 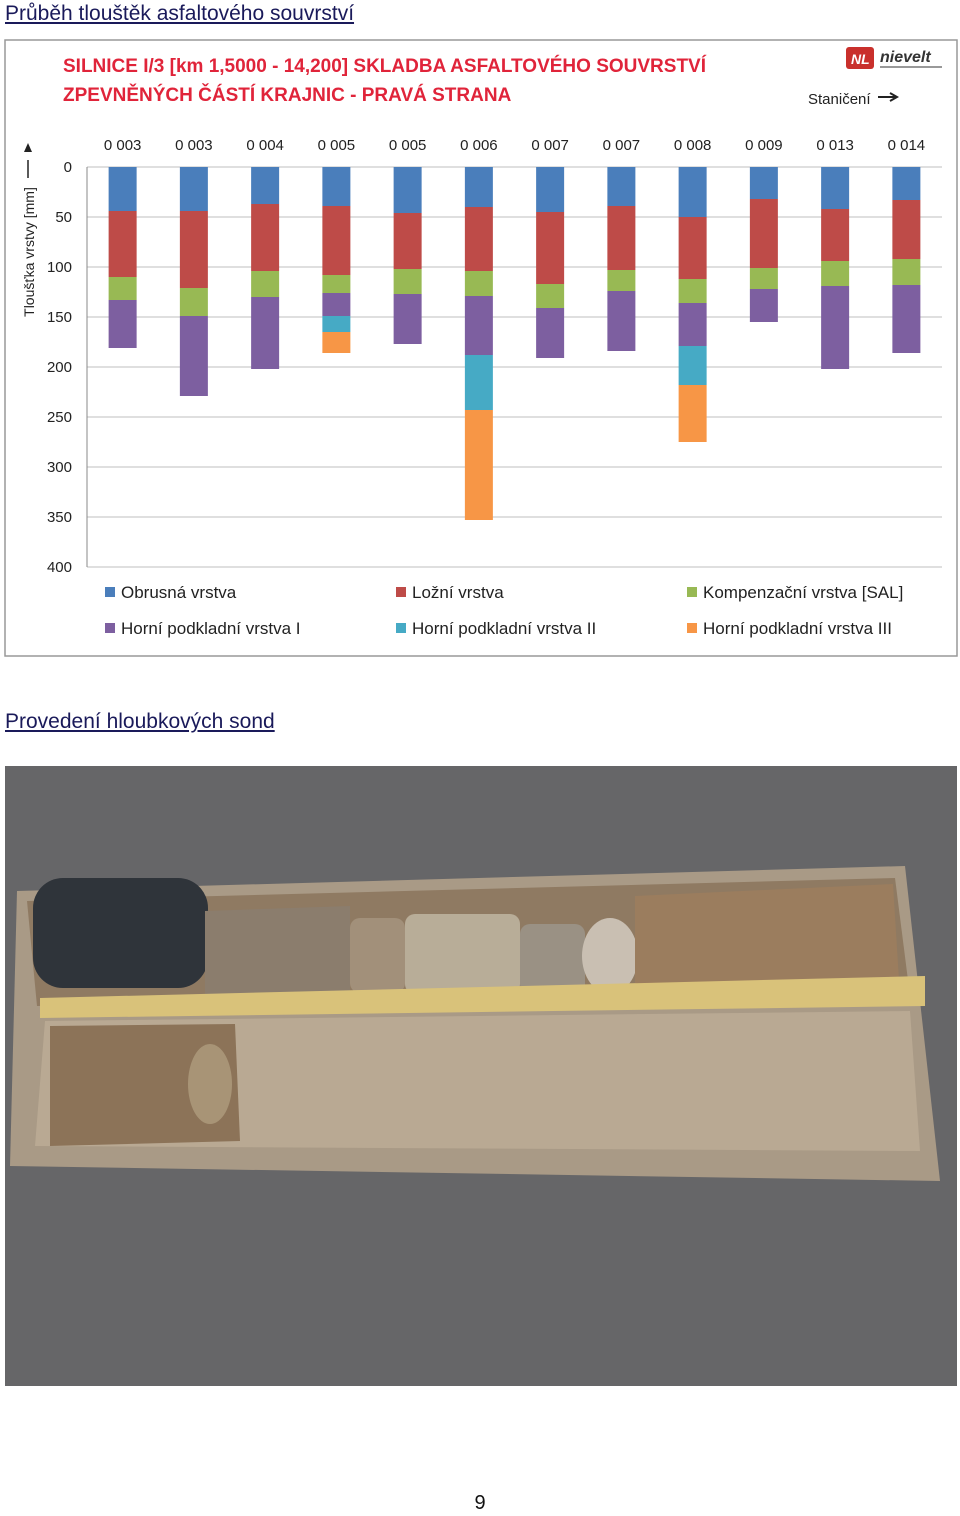 I want to click on legend-label: Horní podkladní vrstva II, so click(x=504, y=628).